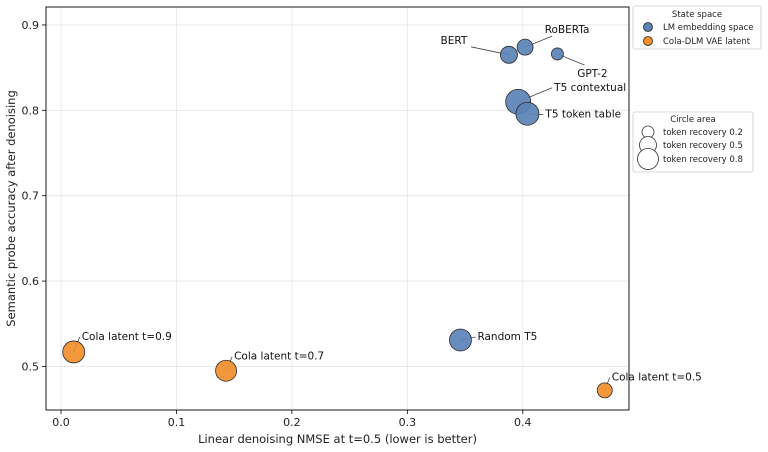  I want to click on y-tick-label: 0.5, so click(31, 366).